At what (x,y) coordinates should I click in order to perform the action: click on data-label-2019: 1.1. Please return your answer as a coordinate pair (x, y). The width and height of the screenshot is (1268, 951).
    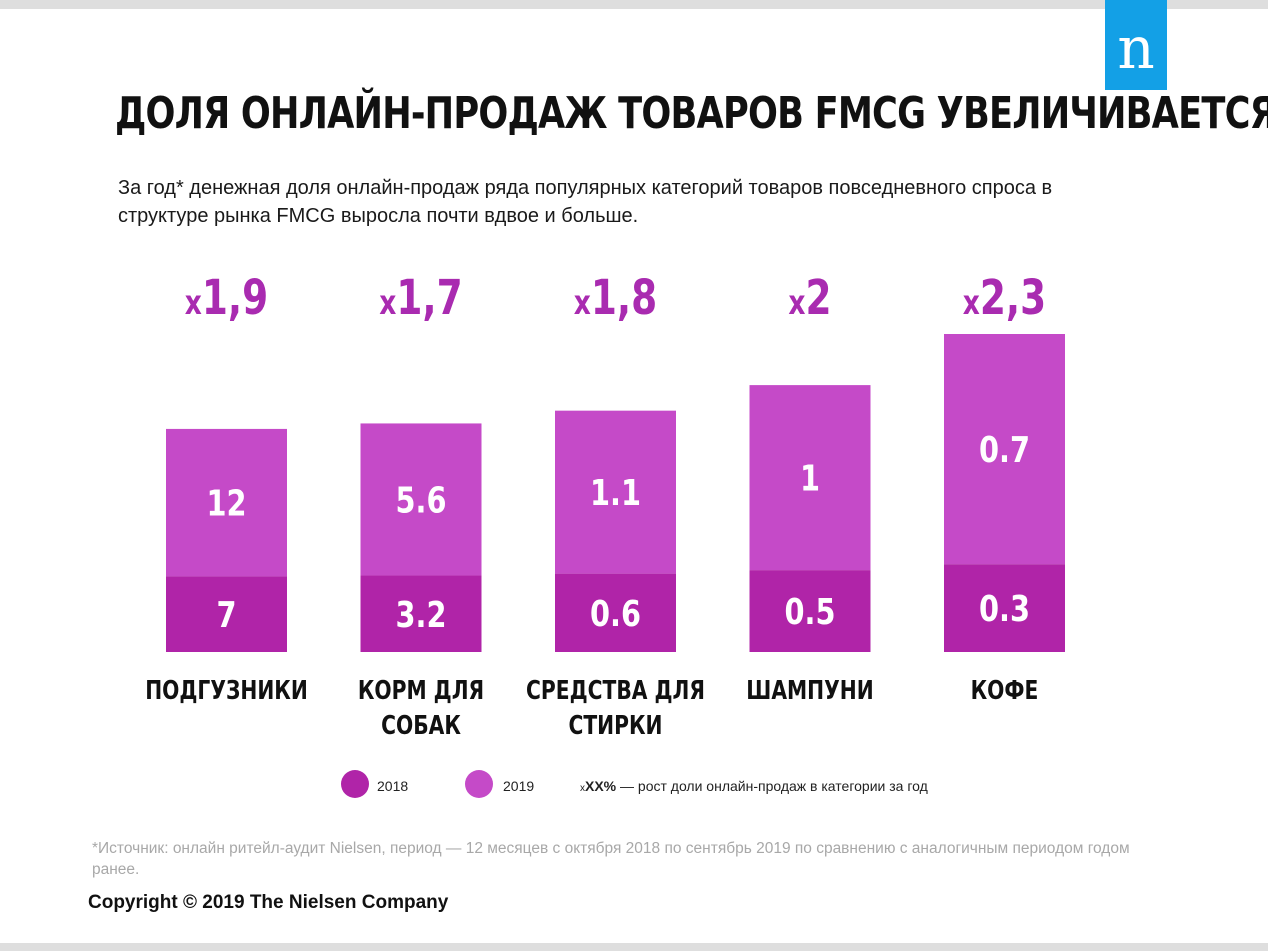
    Looking at the image, I should click on (615, 493).